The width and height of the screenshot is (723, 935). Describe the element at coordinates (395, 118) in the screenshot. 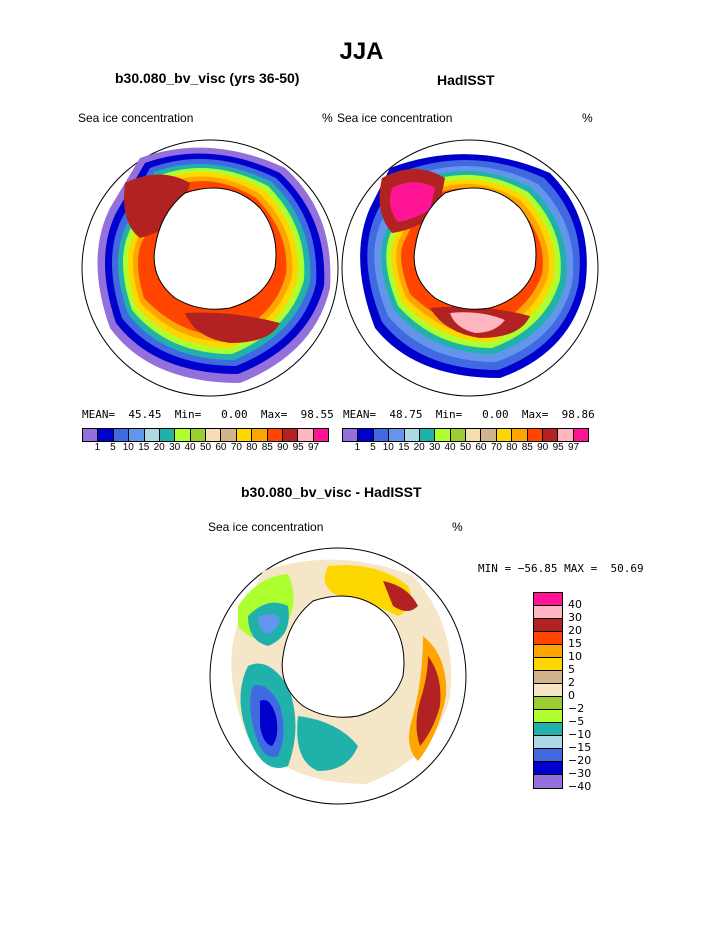

I see `panel2-variable: Sea ice concentration` at that location.